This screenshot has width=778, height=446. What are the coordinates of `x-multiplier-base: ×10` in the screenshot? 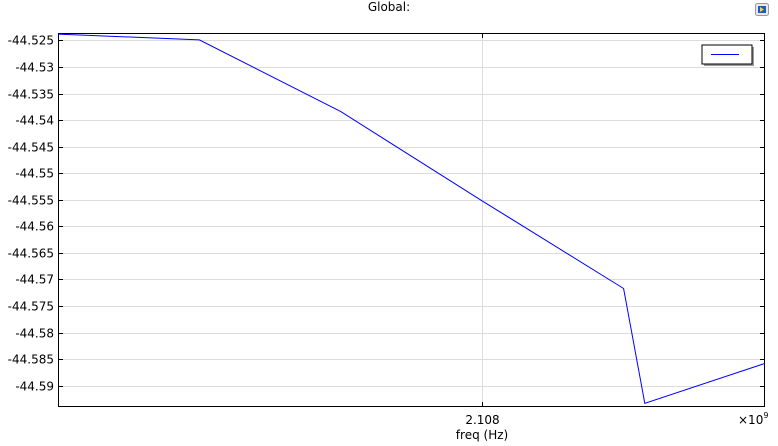 It's located at (750, 420).